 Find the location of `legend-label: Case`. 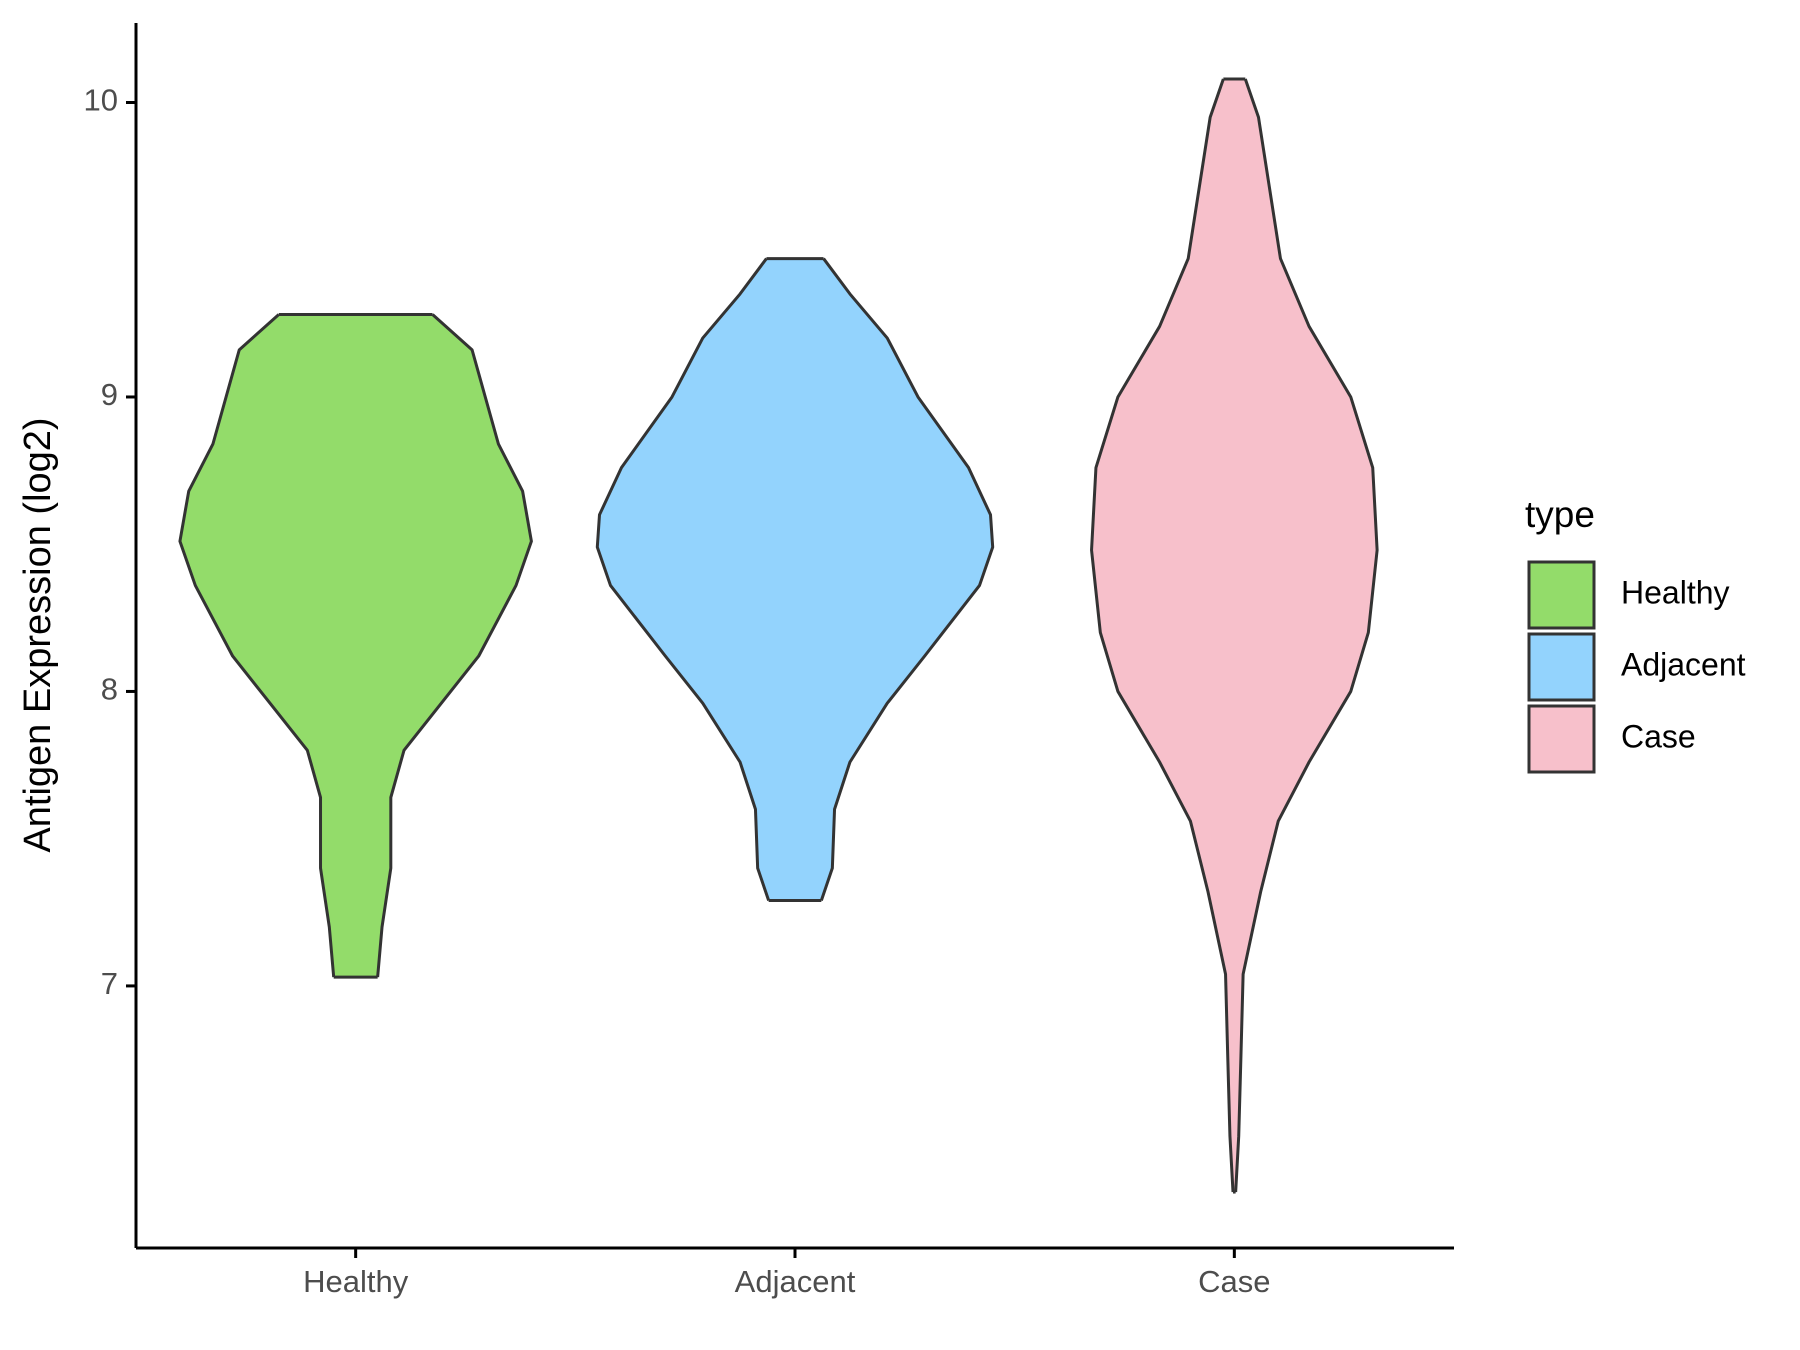

legend-label: Case is located at coordinates (1658, 736).